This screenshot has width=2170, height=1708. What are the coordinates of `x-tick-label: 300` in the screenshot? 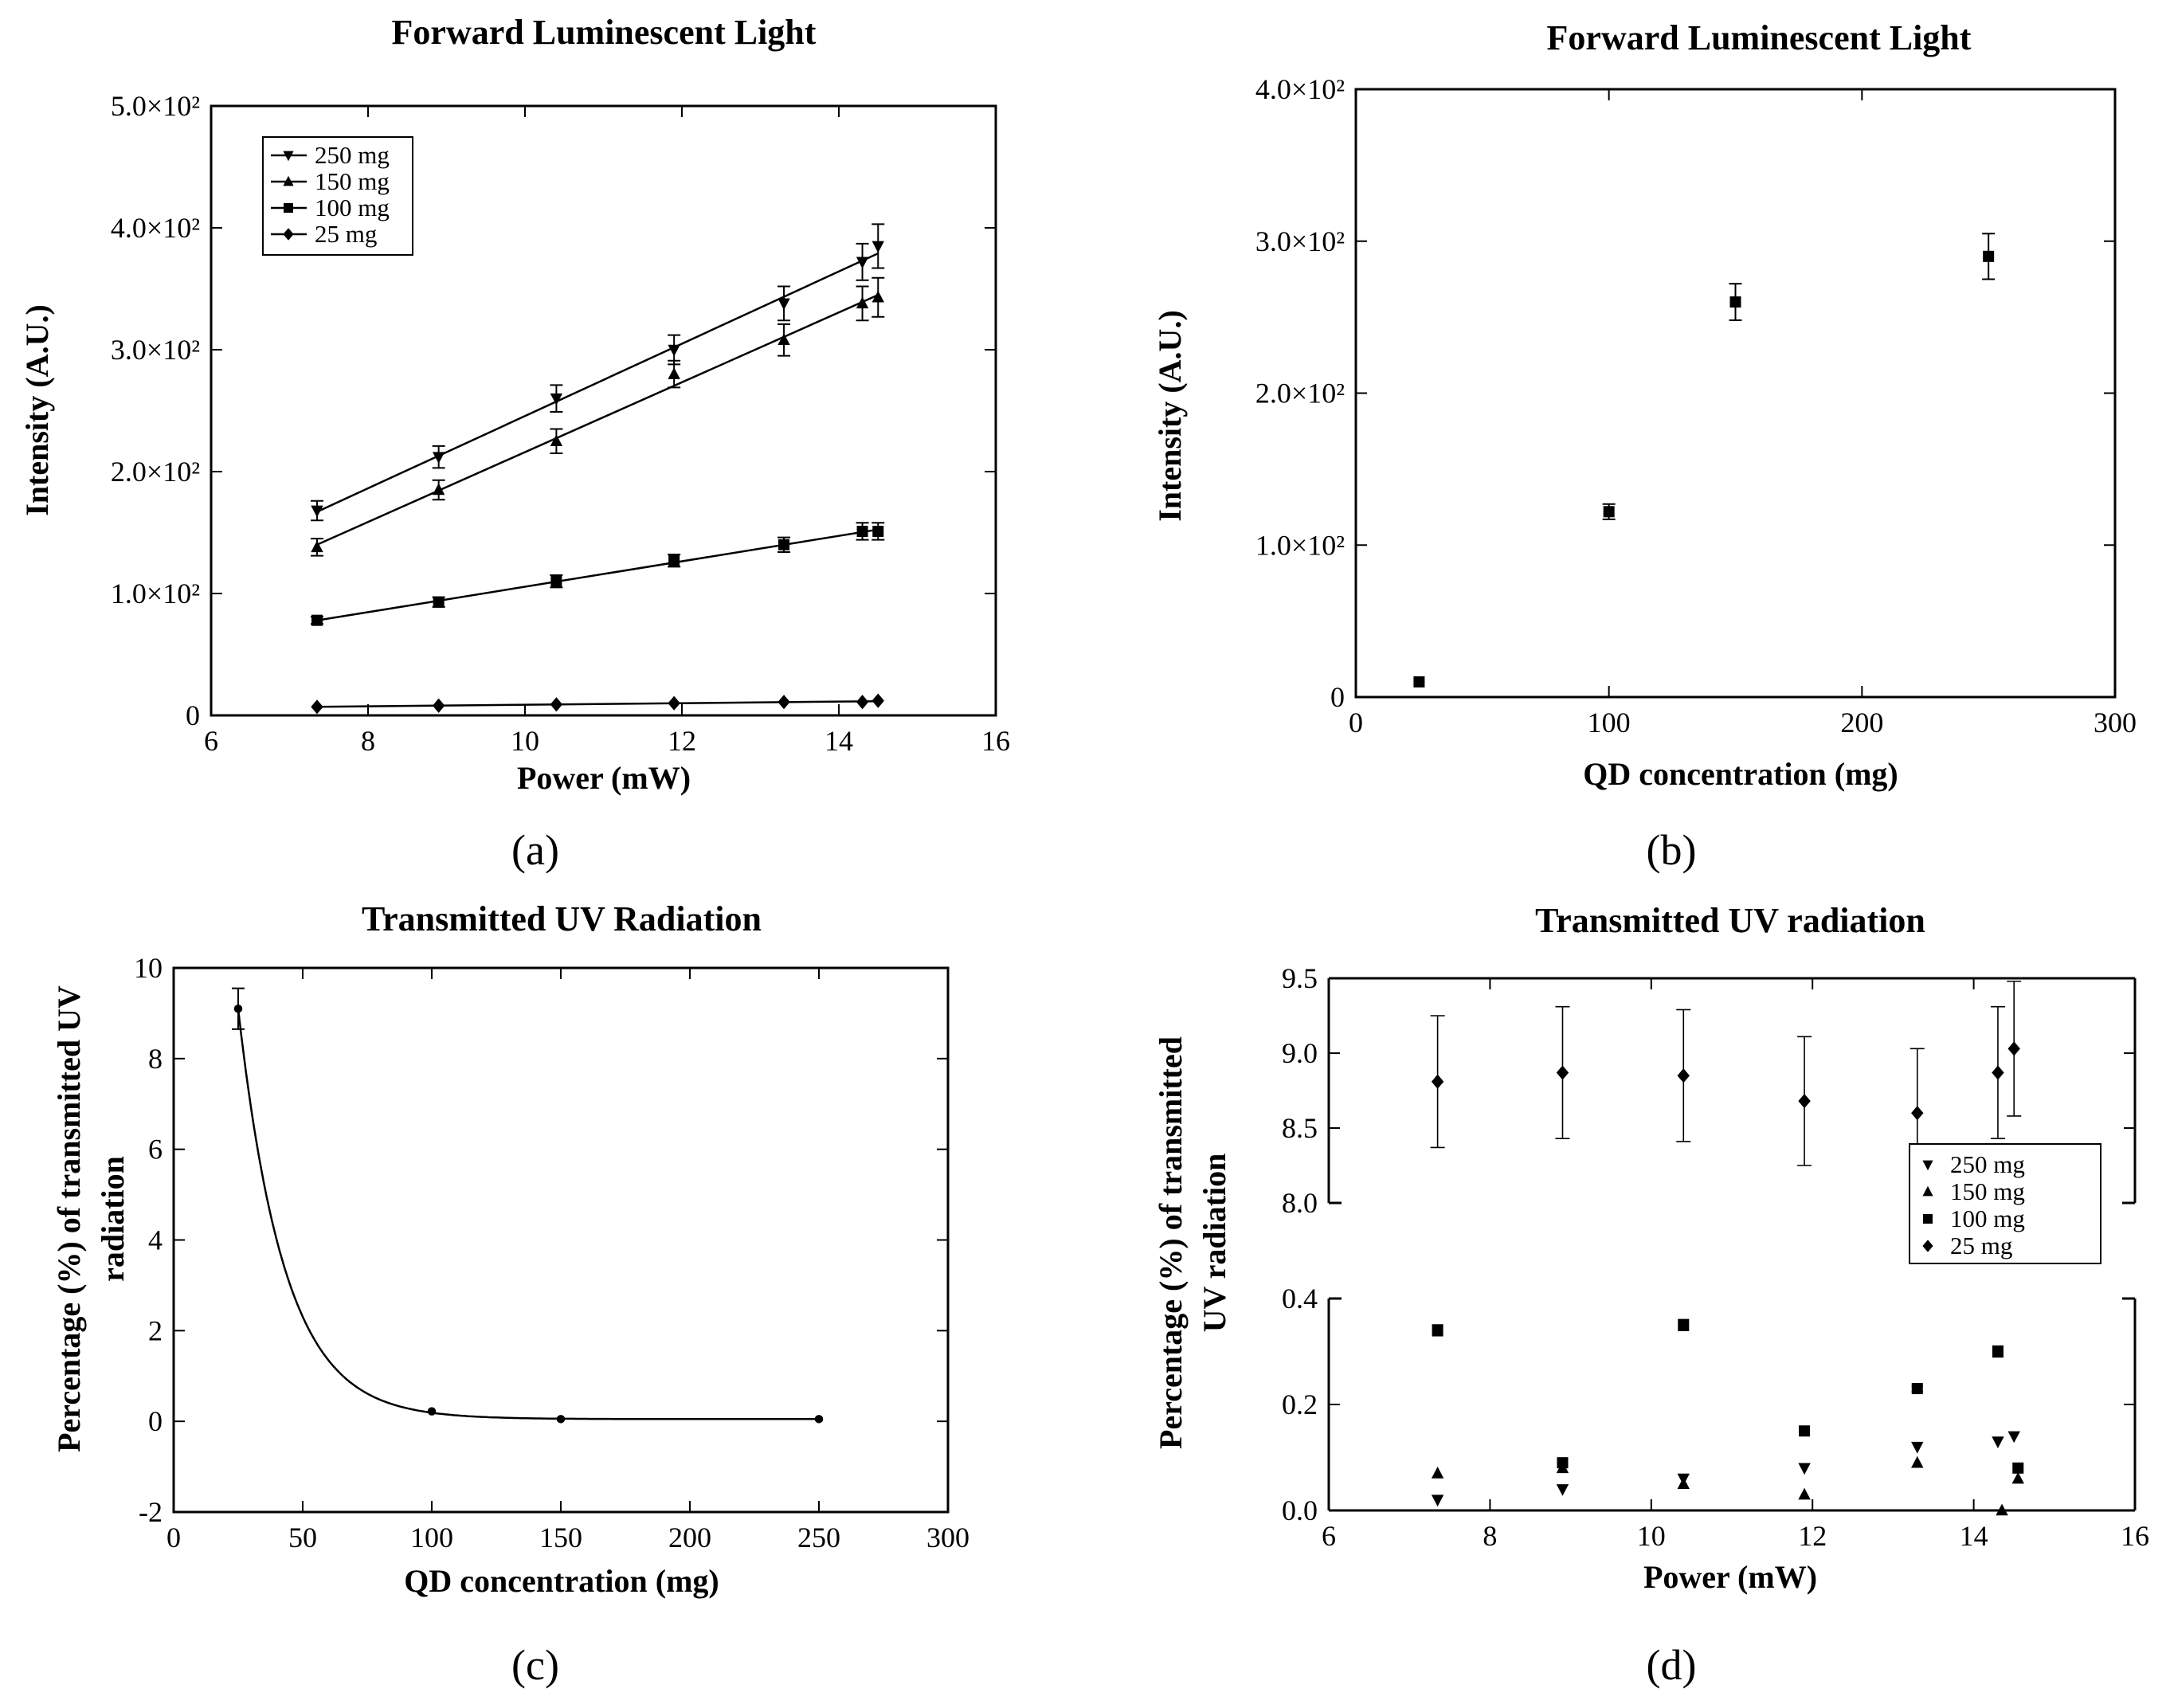 It's located at (947, 1538).